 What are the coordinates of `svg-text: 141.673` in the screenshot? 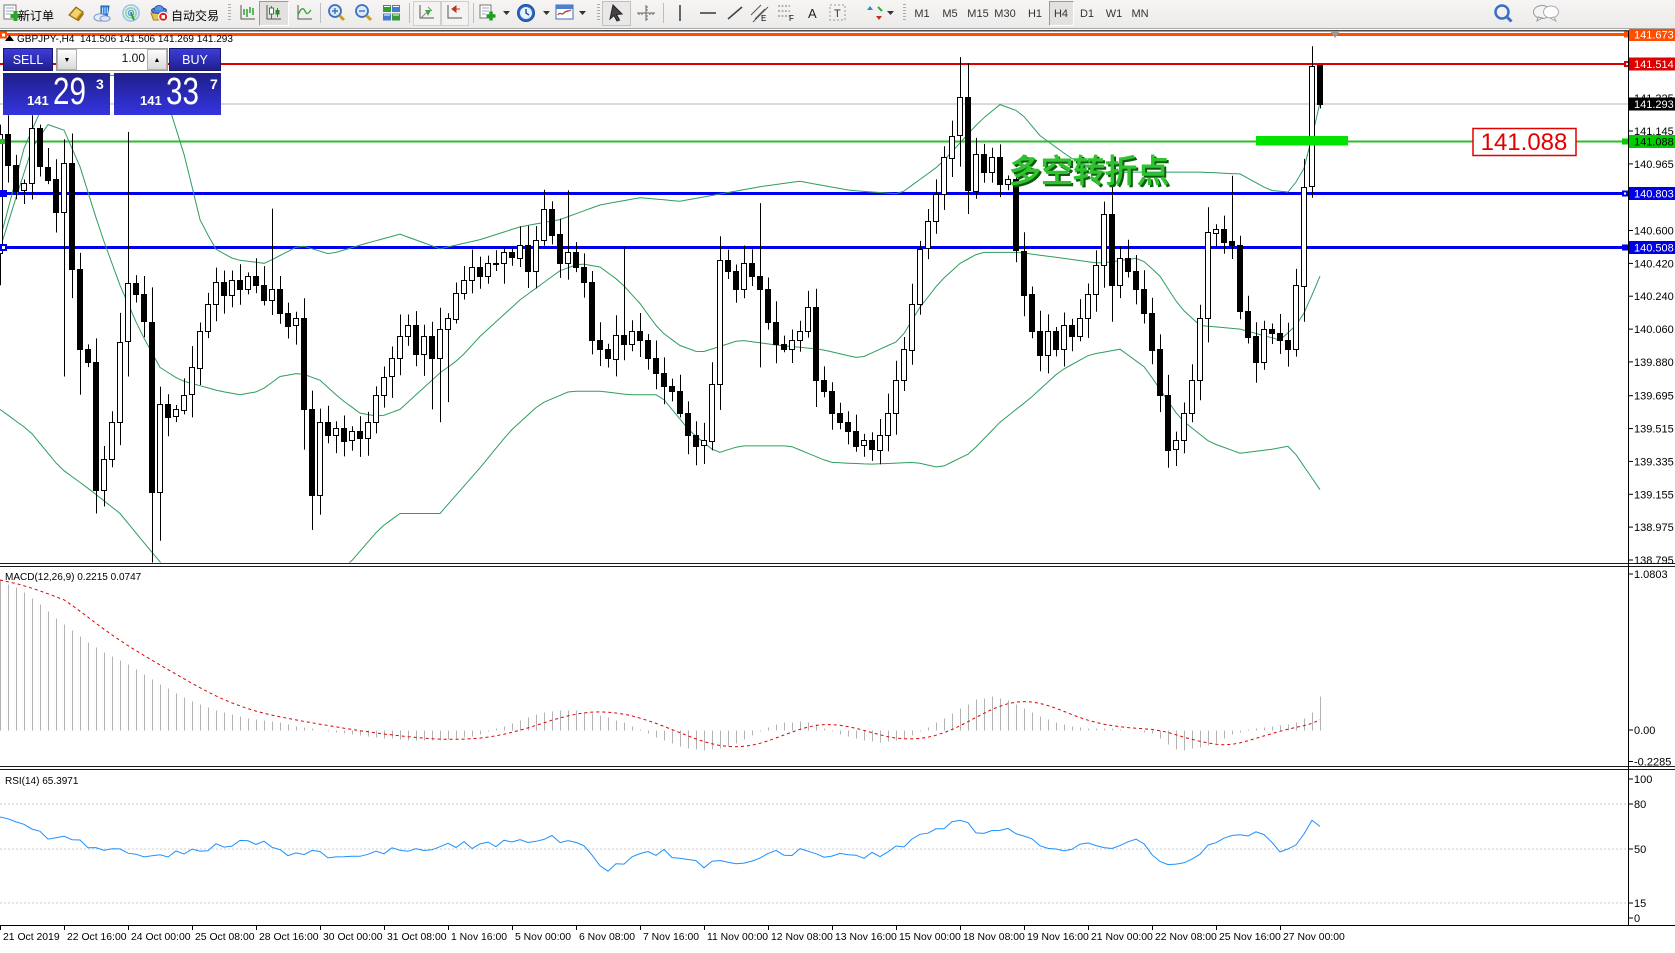 It's located at (1654, 36).